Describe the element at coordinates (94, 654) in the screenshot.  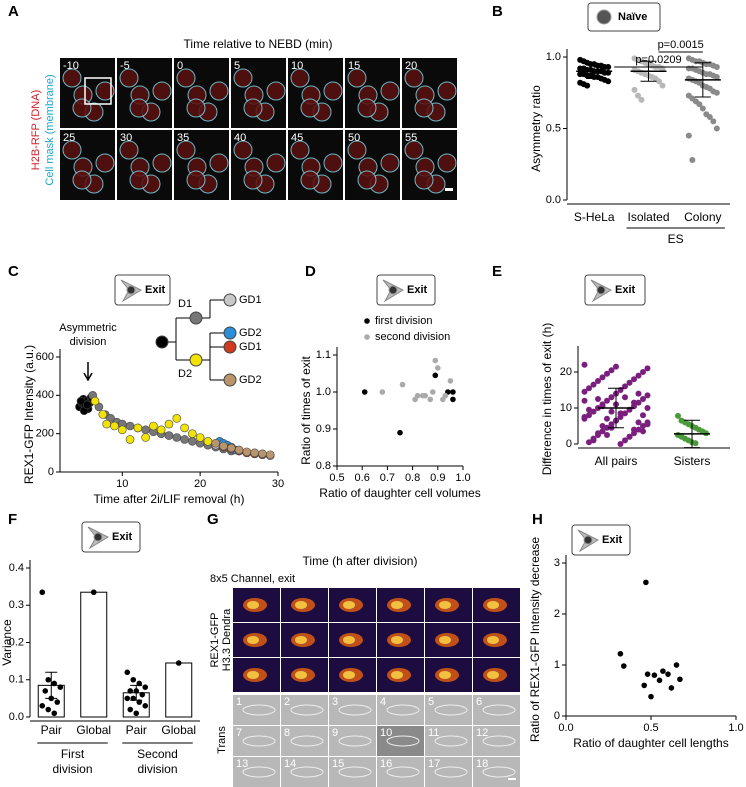
I see `bar` at that location.